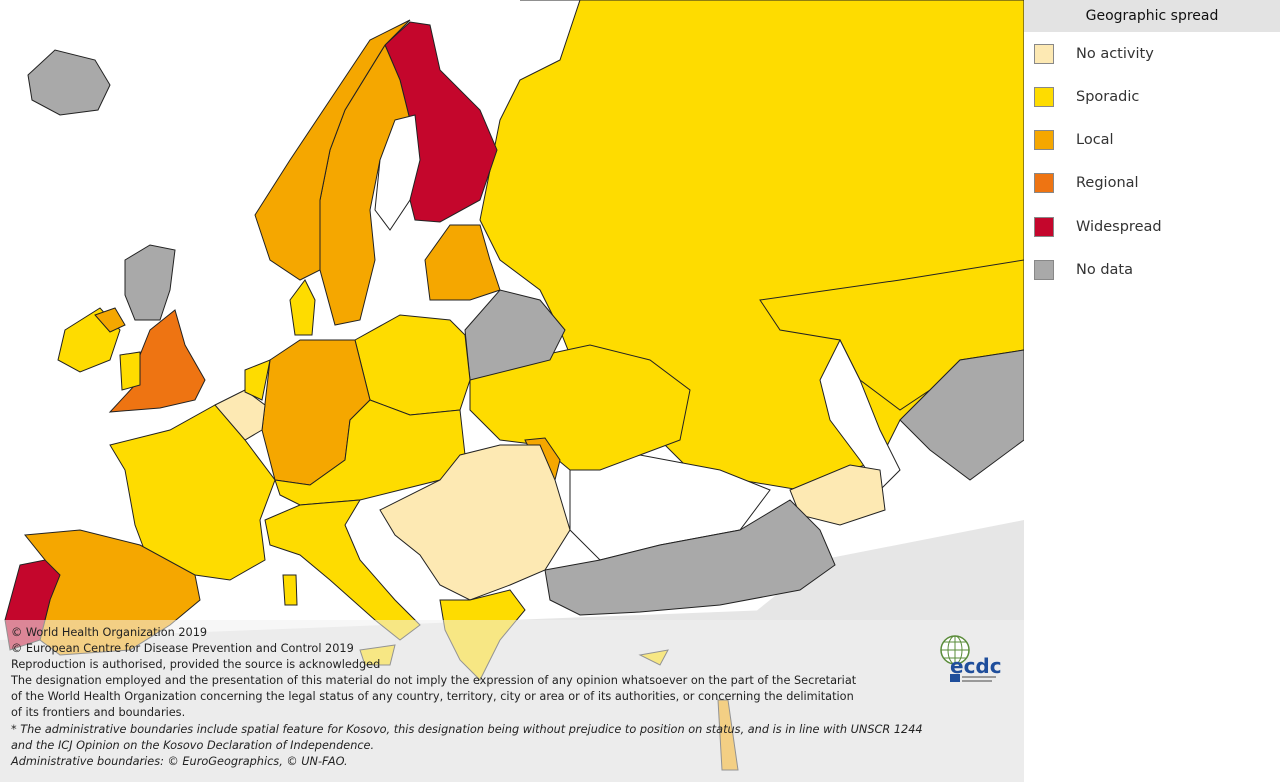 The image size is (1280, 782). I want to click on region-france, so click(192, 492).